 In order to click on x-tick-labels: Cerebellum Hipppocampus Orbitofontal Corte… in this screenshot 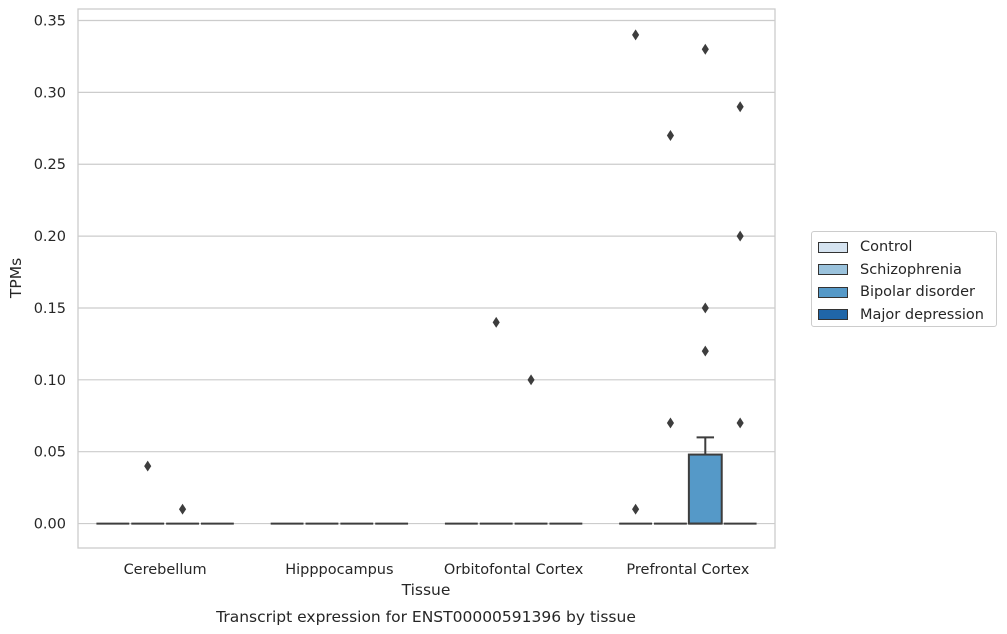, I will do `click(437, 570)`.